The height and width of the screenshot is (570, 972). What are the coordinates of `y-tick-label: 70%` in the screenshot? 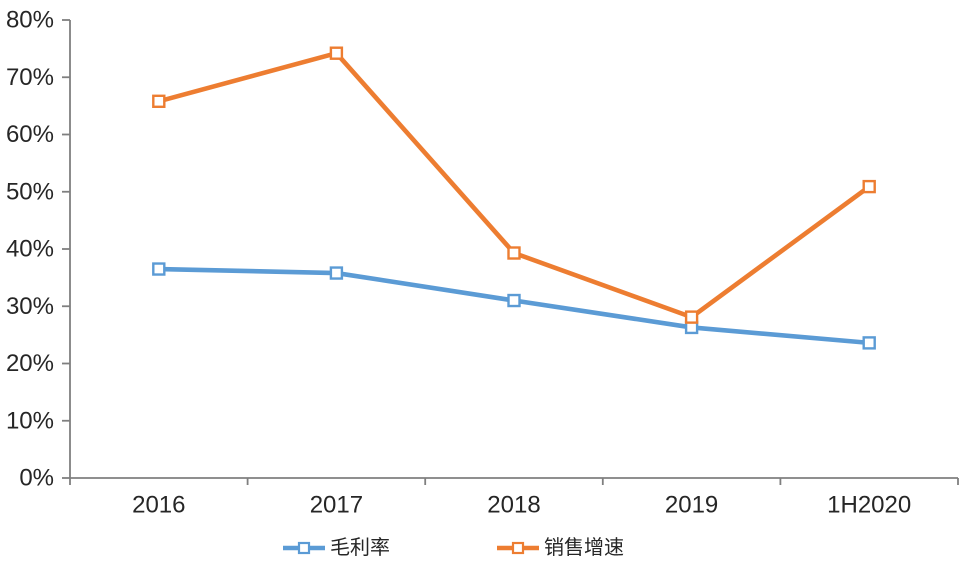 It's located at (30, 77).